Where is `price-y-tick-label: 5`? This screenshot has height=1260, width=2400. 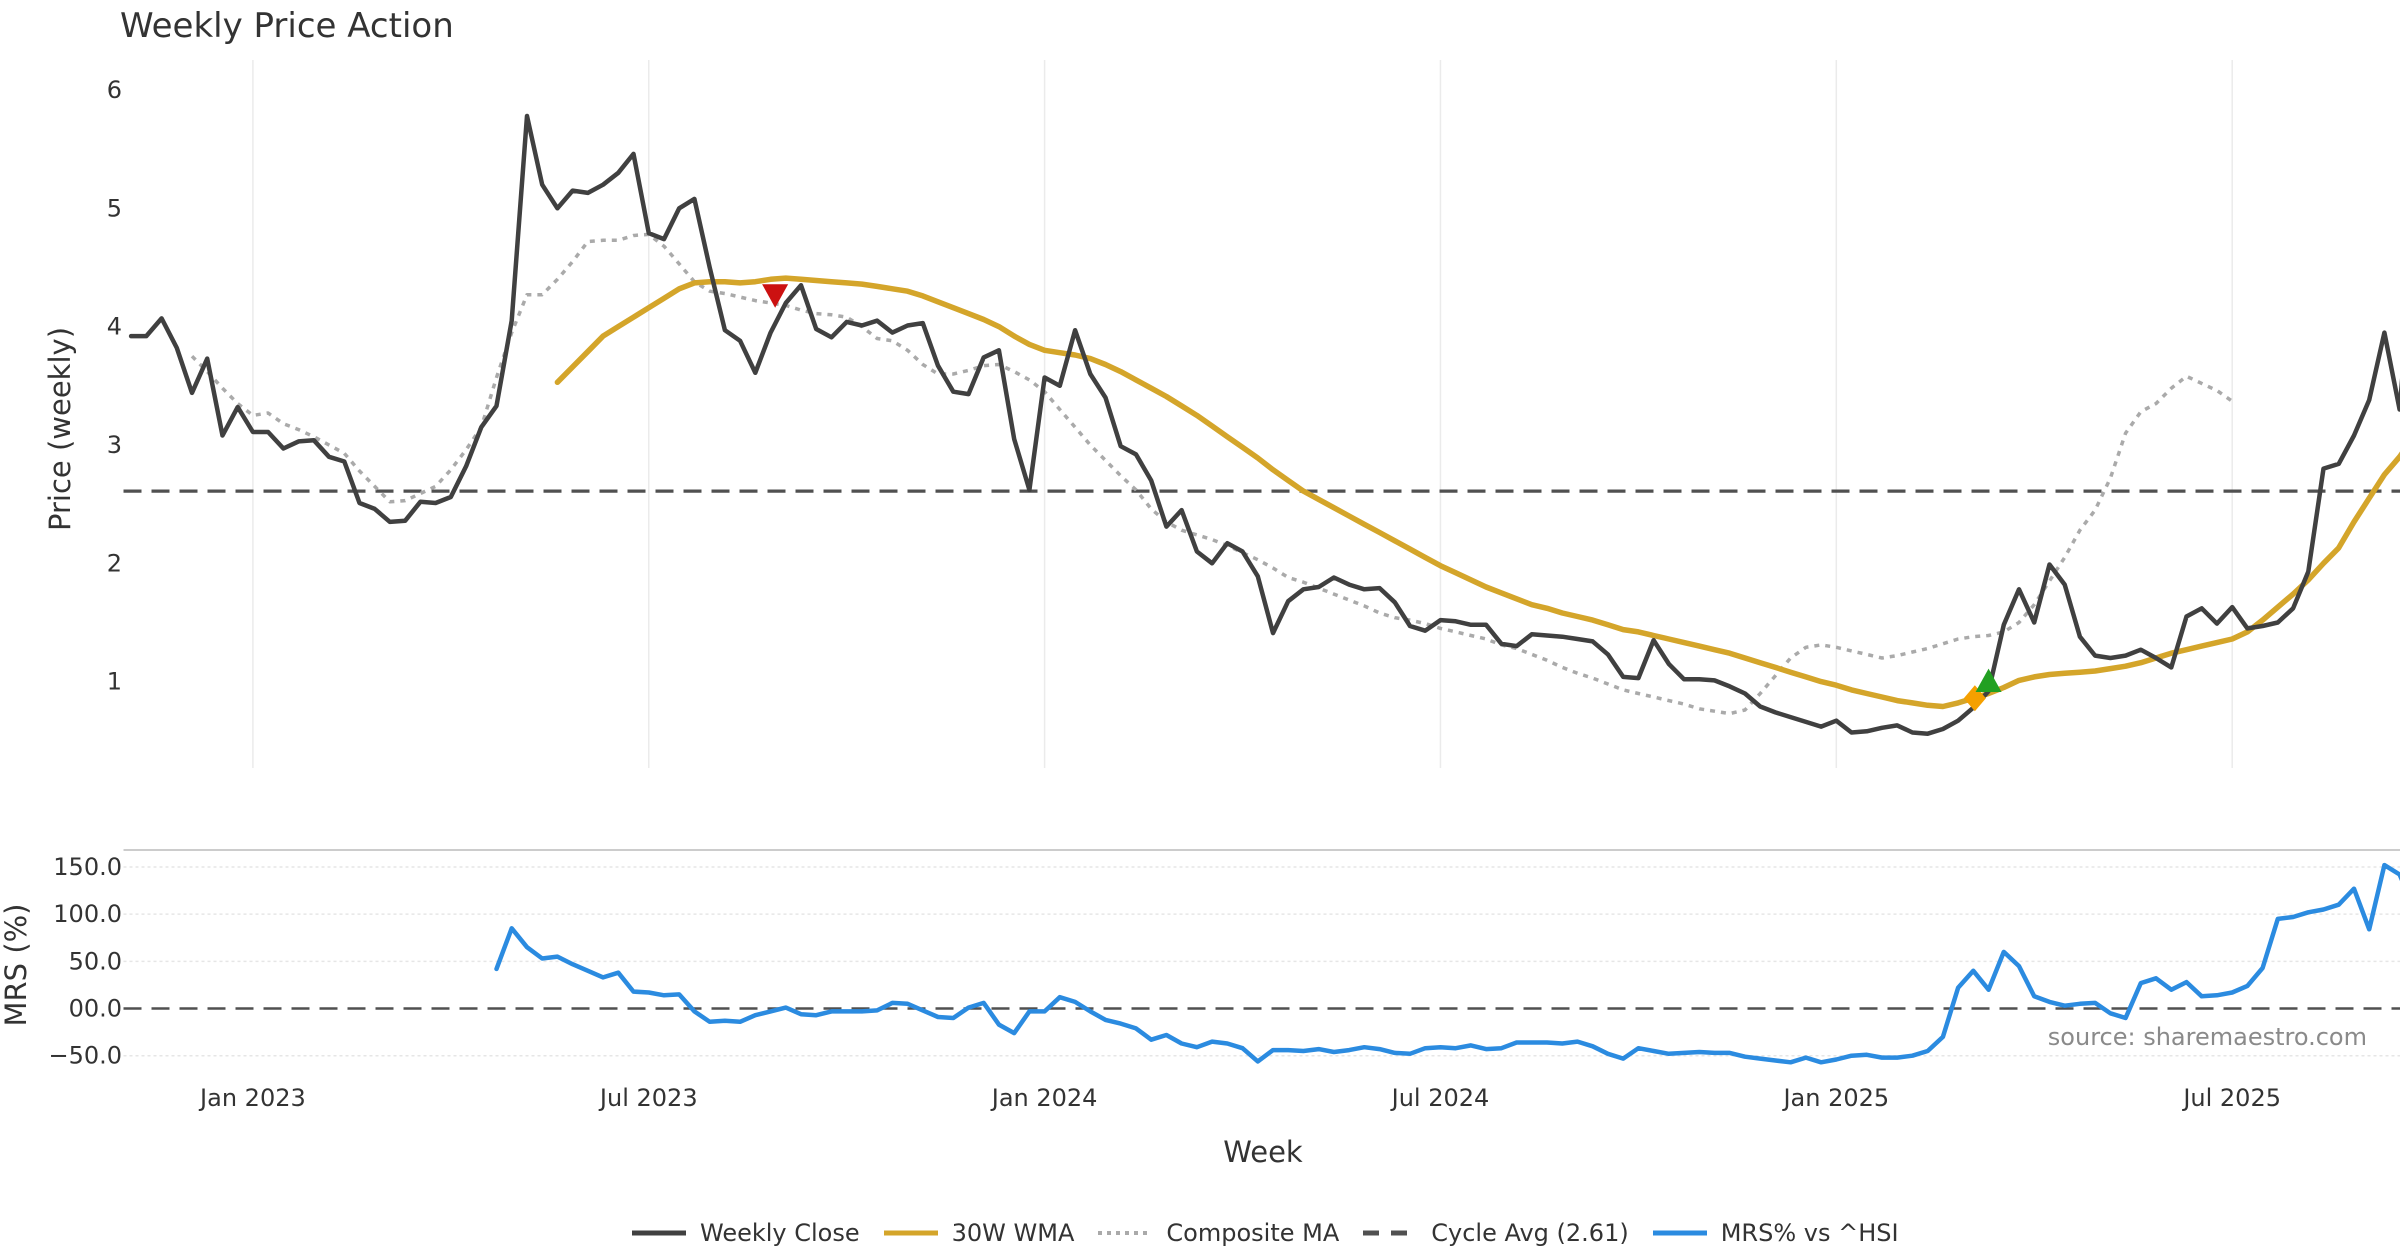
price-y-tick-label: 5 is located at coordinates (114, 208).